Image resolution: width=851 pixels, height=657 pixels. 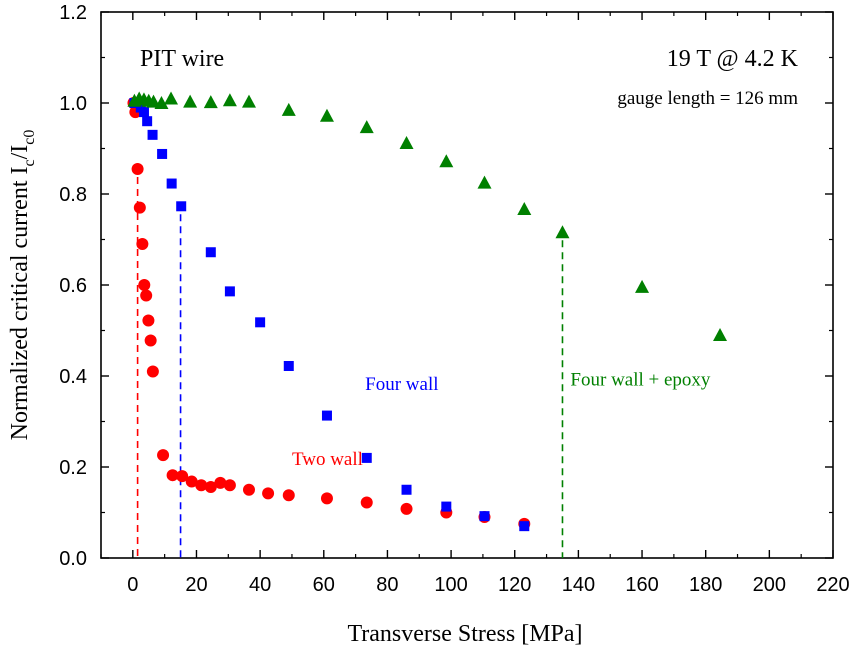 I want to click on y-axis-label: Normalized critical current Ic/Ic0, so click(x=22, y=285).